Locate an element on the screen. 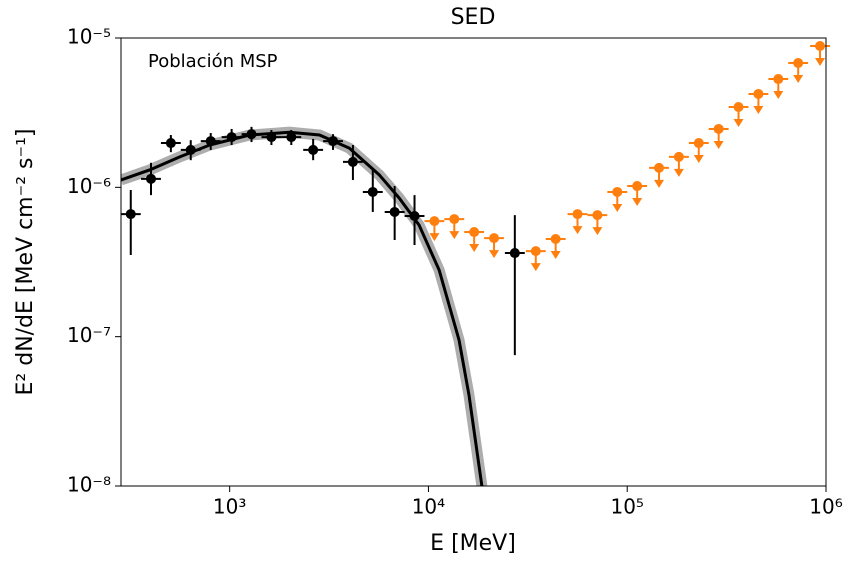 The height and width of the screenshot is (563, 855). y-tick-label: 10⁻⁵ is located at coordinates (89, 37).